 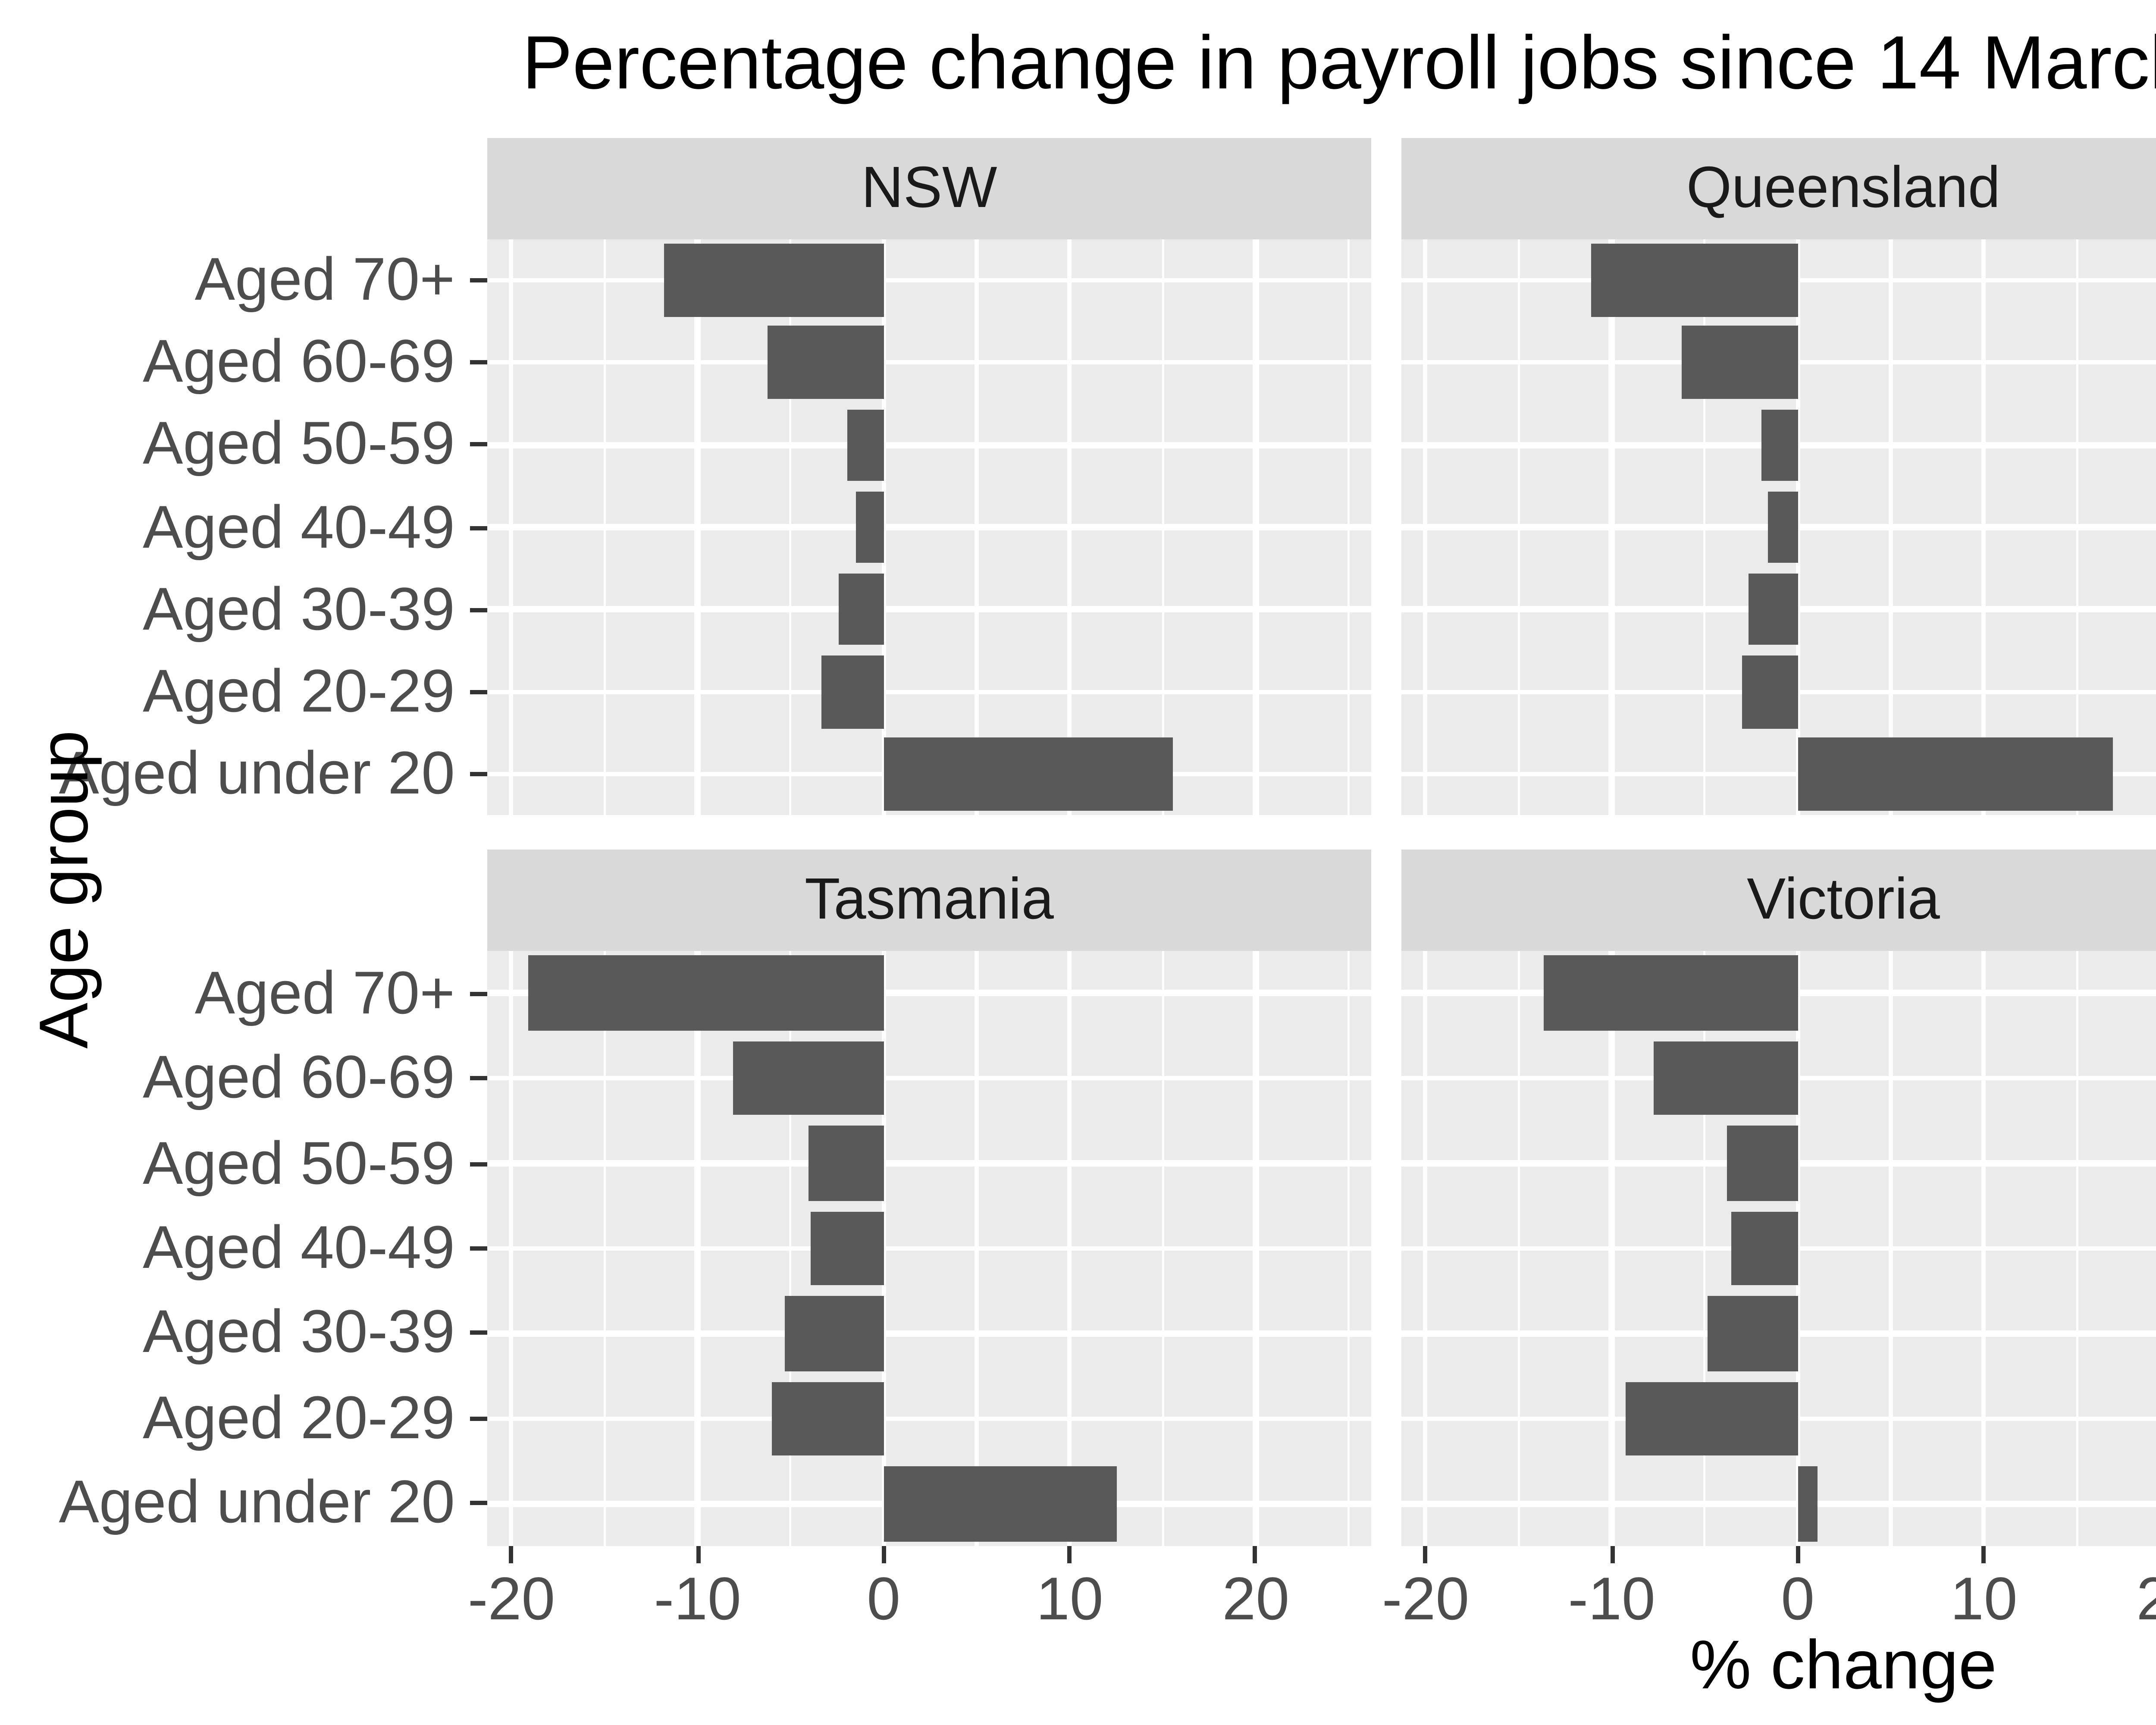 I want to click on y-axis-title: Age group, so click(x=64, y=890).